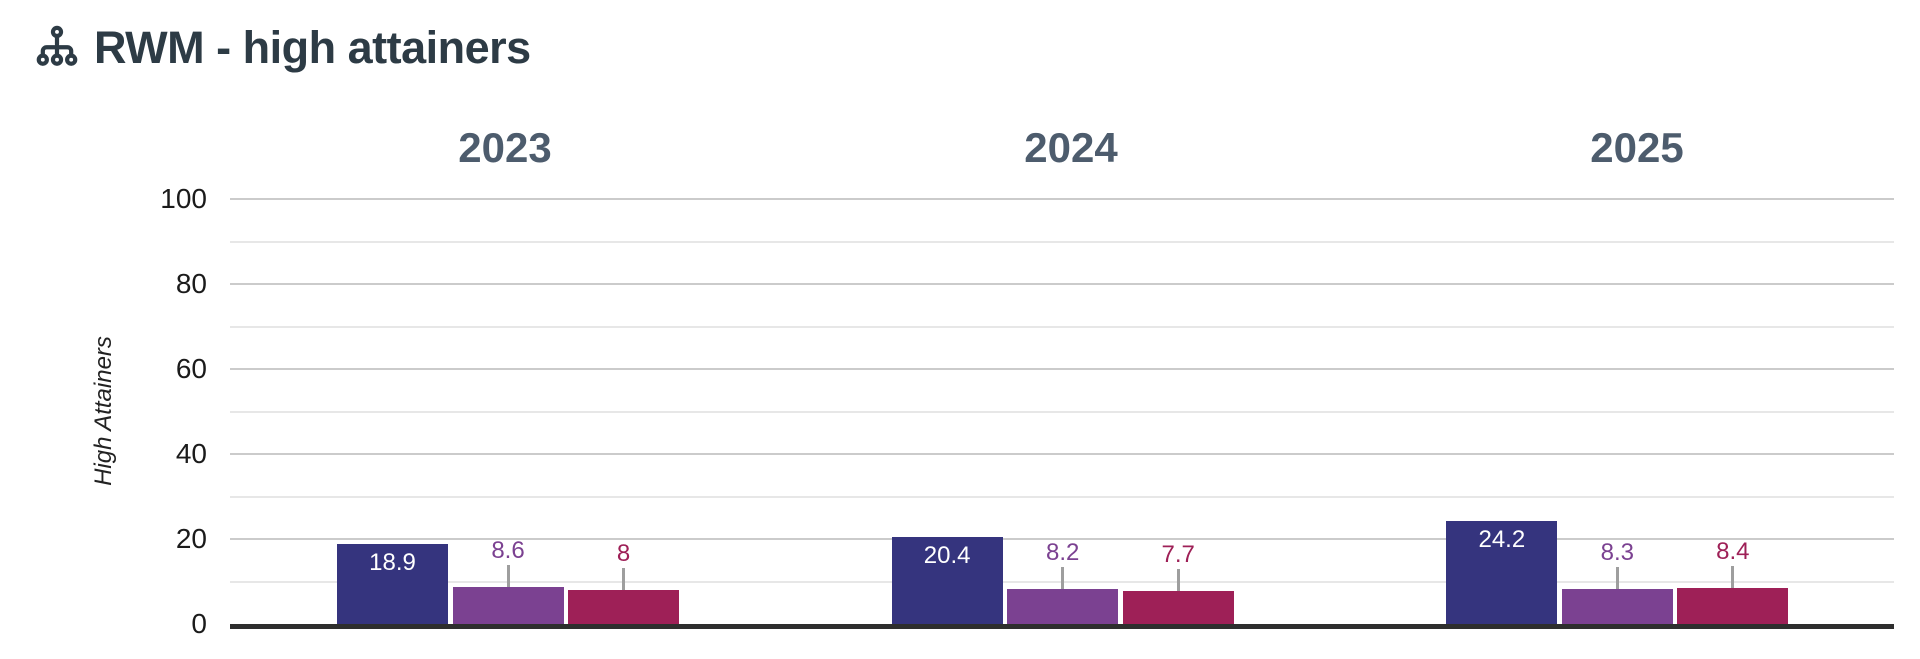 Image resolution: width=1920 pixels, height=659 pixels. Describe the element at coordinates (505, 147) in the screenshot. I see `category-label-2023: 2023` at that location.